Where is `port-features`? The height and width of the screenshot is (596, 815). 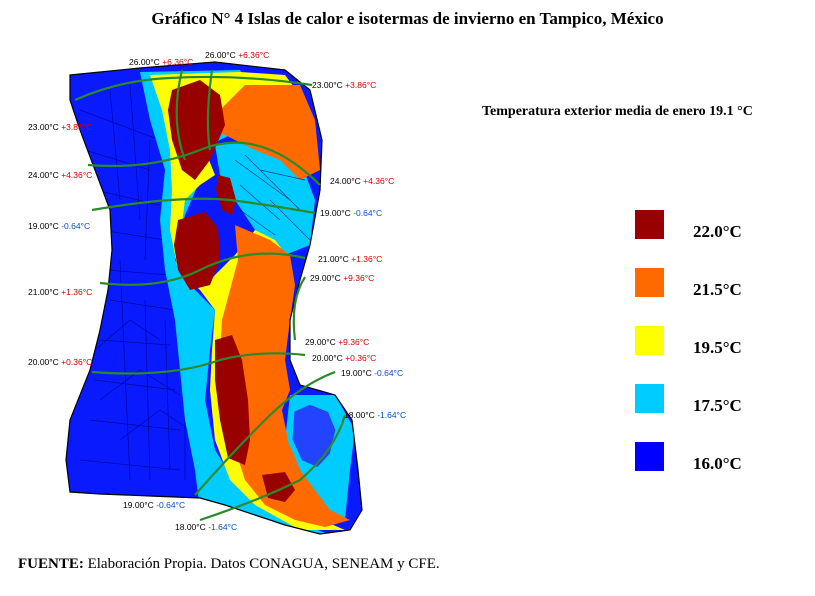 port-features is located at coordinates (272, 197).